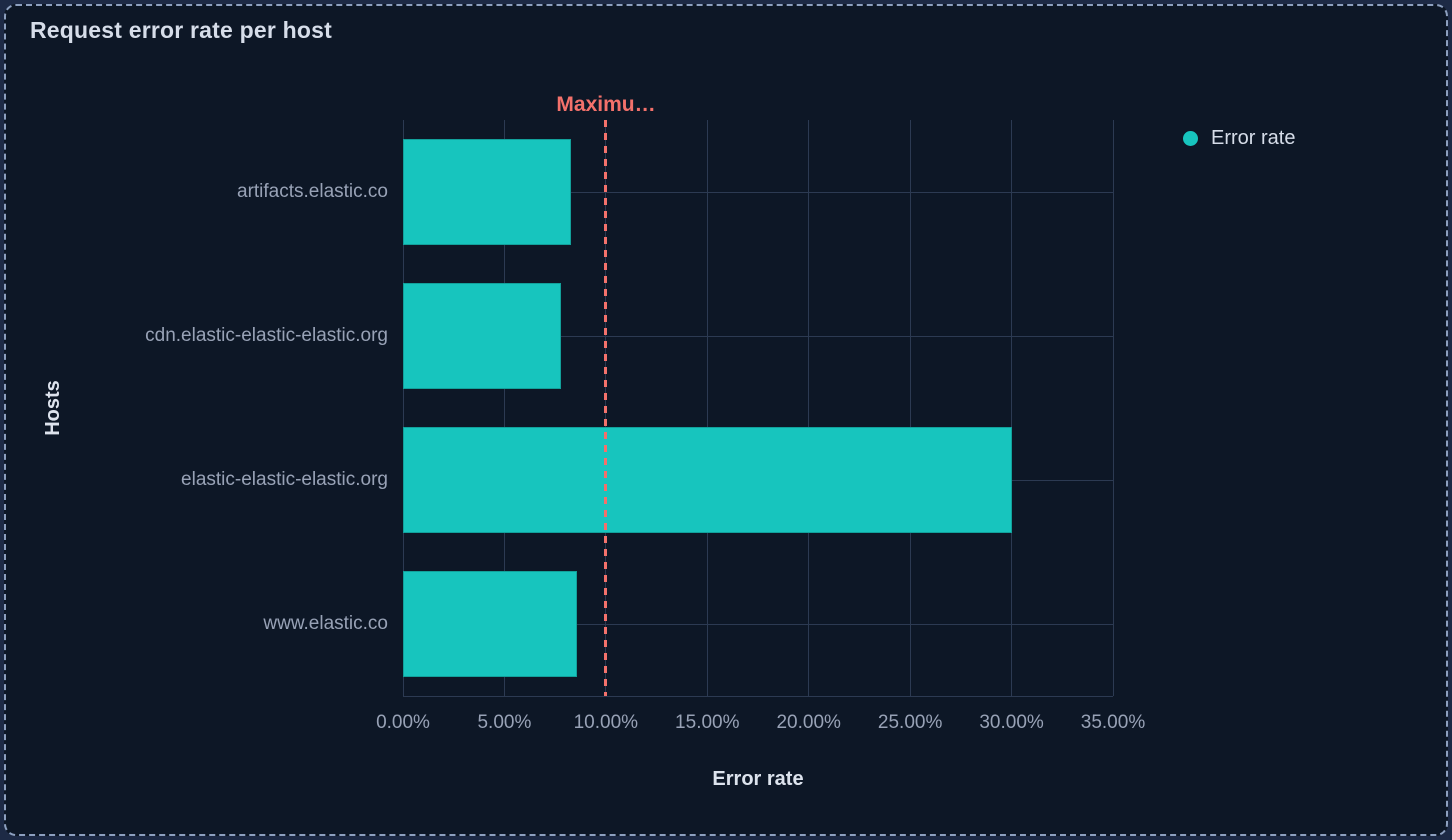  Describe the element at coordinates (808, 722) in the screenshot. I see `x-tick-label: 20.00%` at that location.